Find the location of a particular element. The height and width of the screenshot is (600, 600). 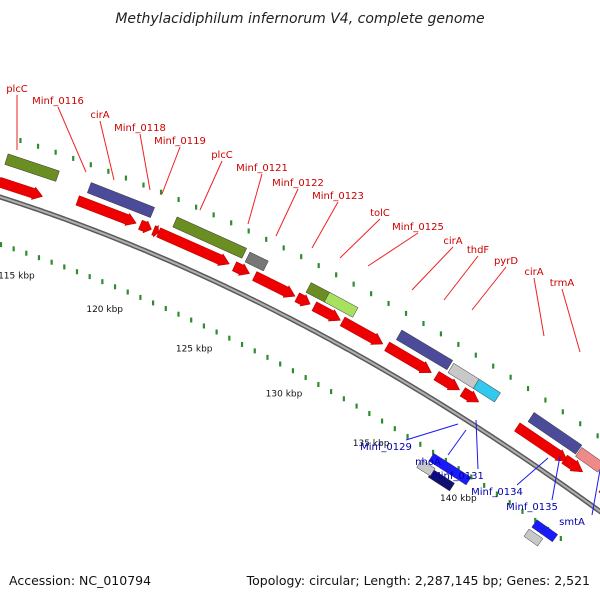

tick-label: 115 kbp is located at coordinates (17, 276).